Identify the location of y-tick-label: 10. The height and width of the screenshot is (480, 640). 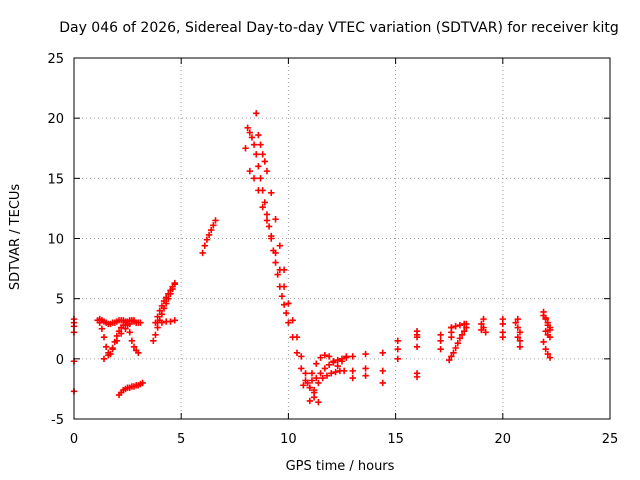
(55, 240).